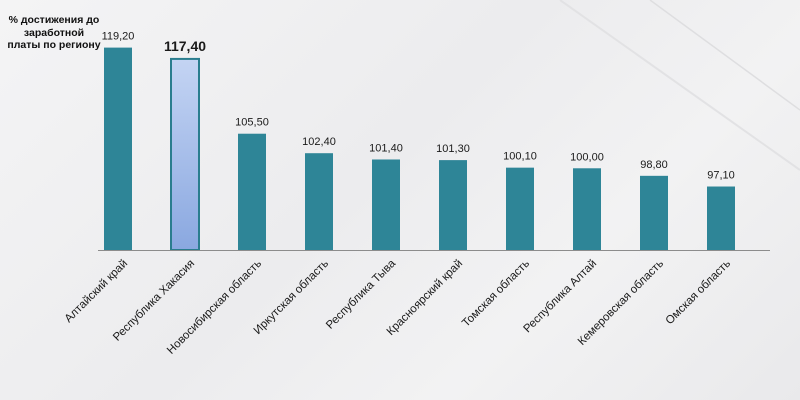 This screenshot has width=800, height=400. I want to click on x-tick-label: Иркутская область, so click(291, 297).